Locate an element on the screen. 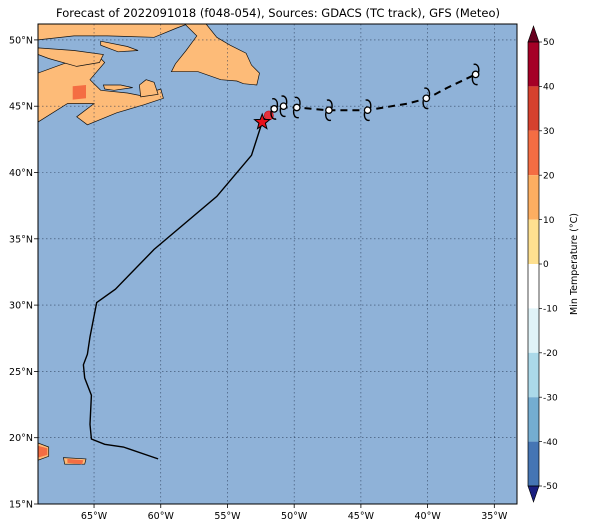  longitude-tick-label: 50°W is located at coordinates (294, 516).